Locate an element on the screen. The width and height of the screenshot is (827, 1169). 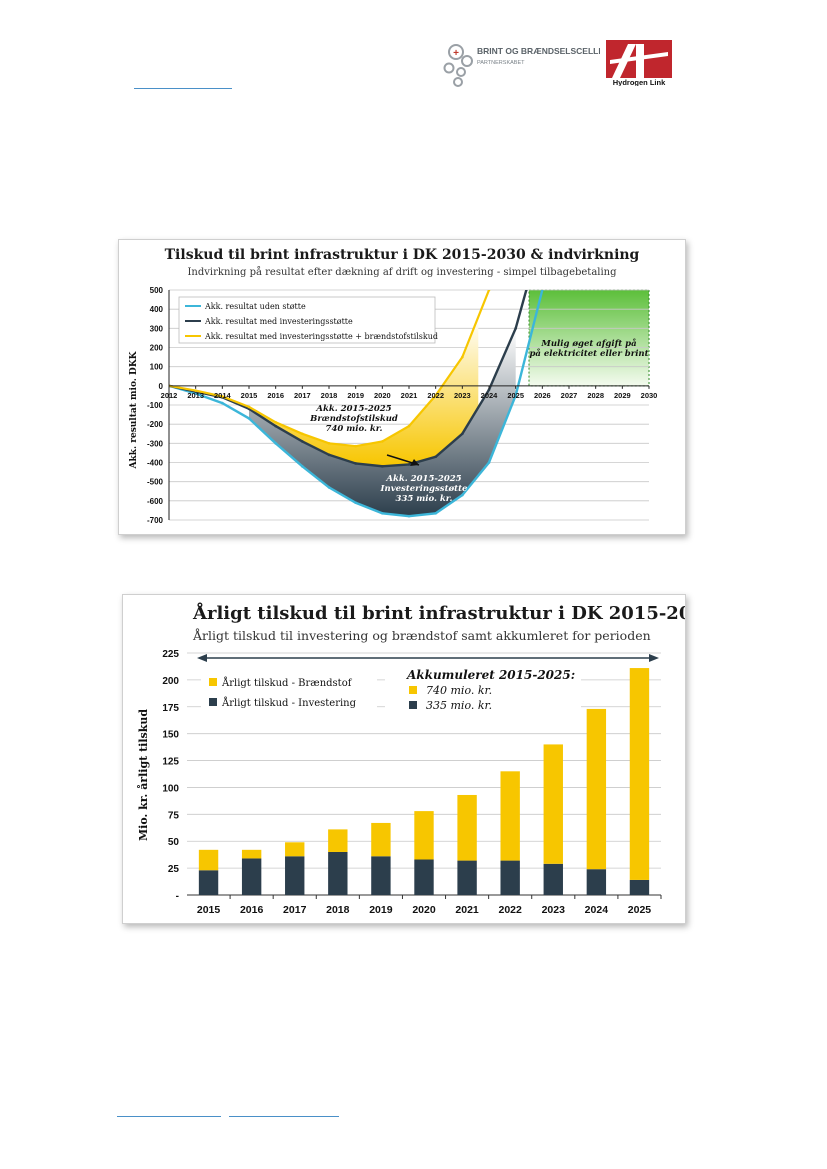
x-tick-label: 2012 is located at coordinates (169, 395).